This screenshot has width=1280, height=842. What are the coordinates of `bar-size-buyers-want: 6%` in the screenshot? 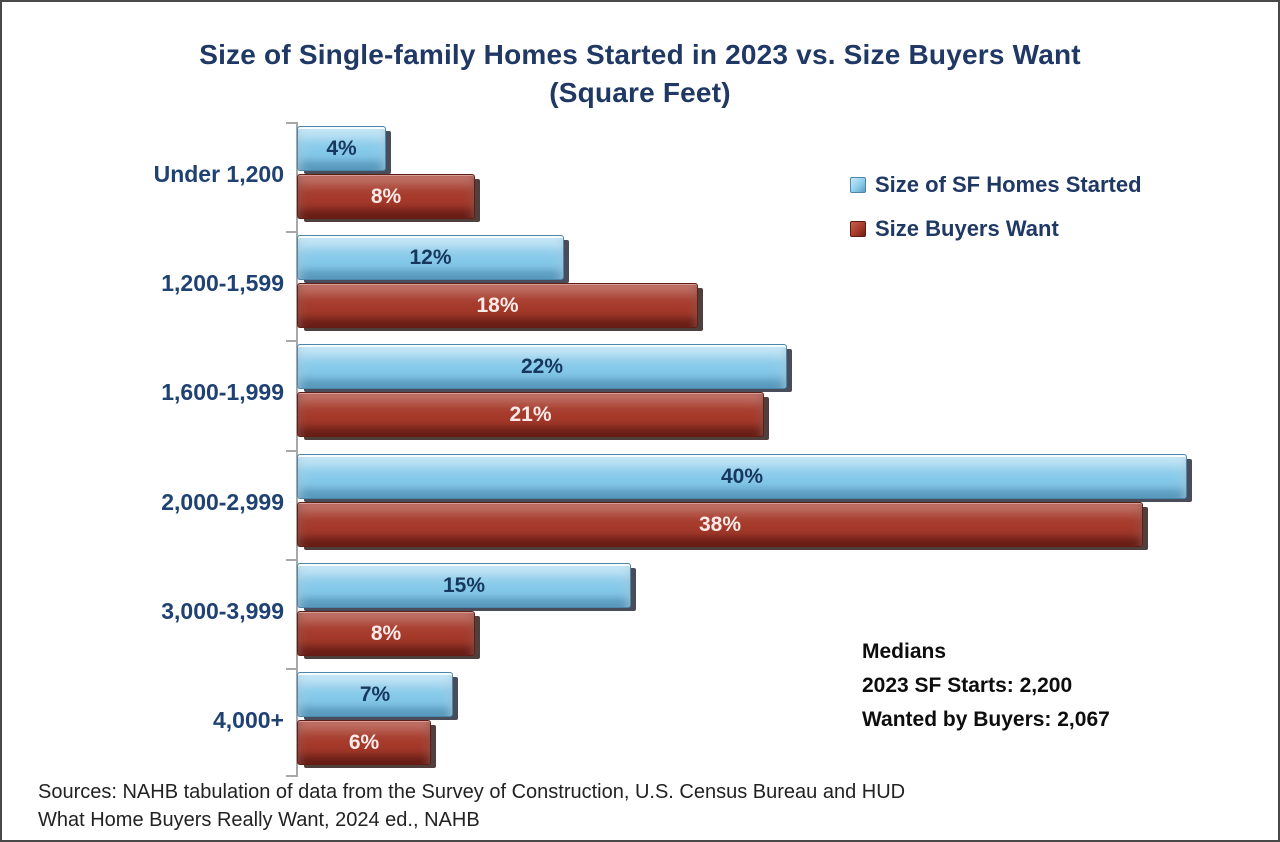 It's located at (364, 742).